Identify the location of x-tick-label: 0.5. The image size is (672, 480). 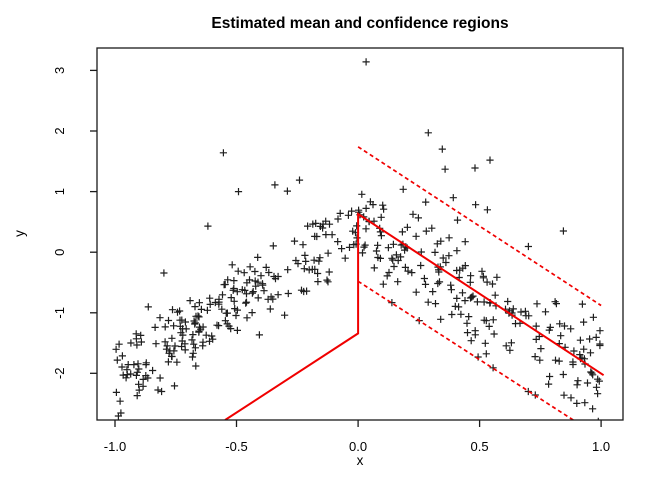
(480, 446).